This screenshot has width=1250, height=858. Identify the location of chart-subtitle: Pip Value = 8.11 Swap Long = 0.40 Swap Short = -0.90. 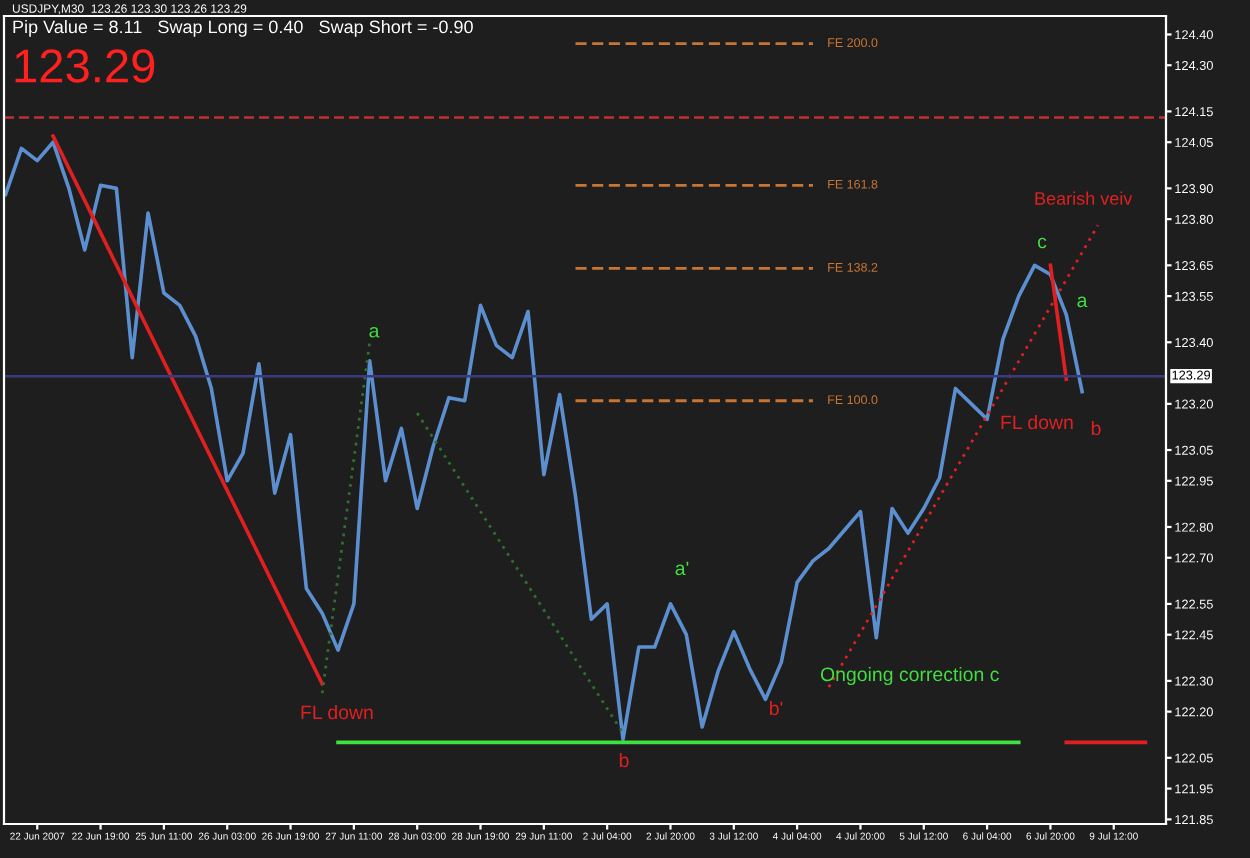
(243, 28).